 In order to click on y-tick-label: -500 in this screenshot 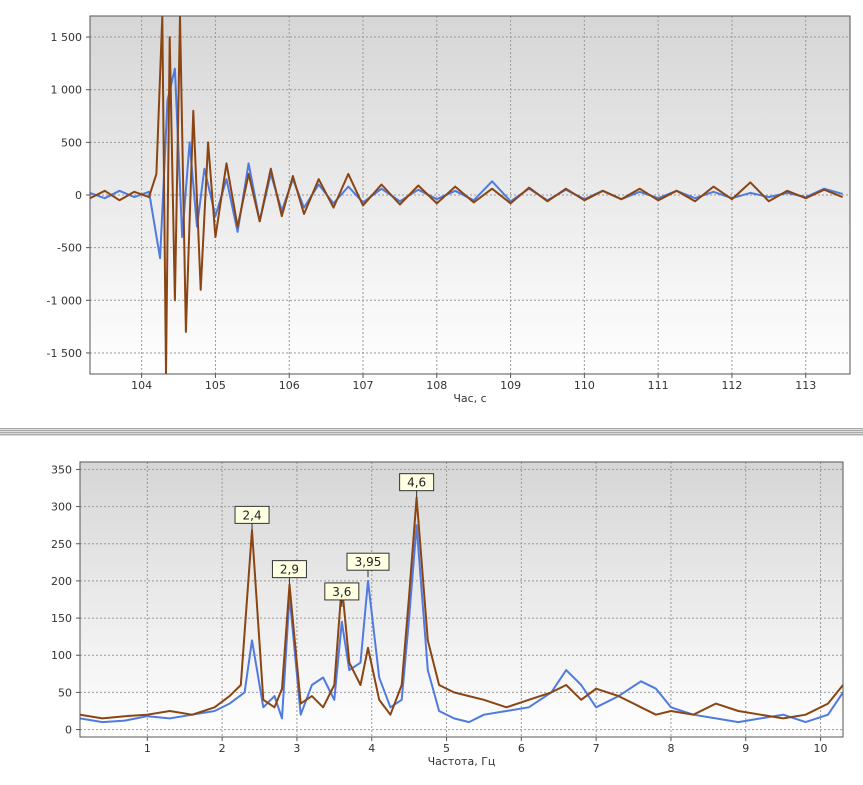, I will do `click(69, 248)`.